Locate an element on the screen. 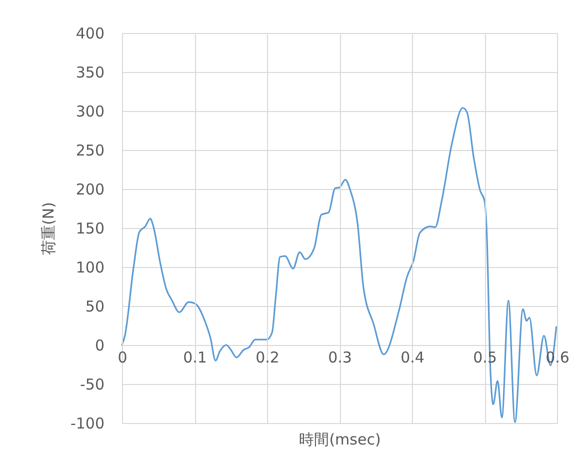  x-axis-title: 時間(msec) is located at coordinates (340, 439).